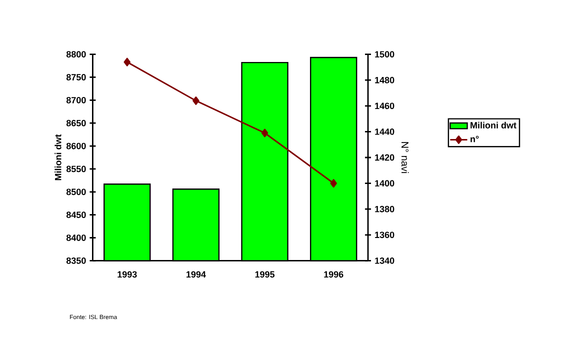  What do you see at coordinates (384, 235) in the screenshot?
I see `y2-tick-label: 1360` at bounding box center [384, 235].